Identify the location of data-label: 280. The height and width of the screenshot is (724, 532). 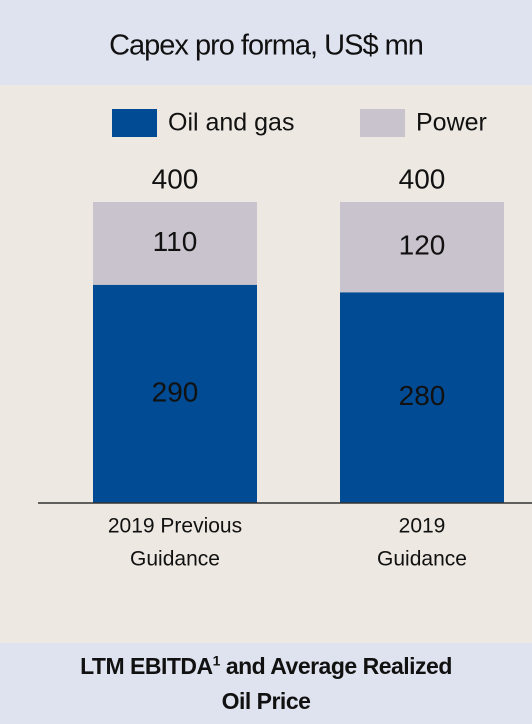
(422, 395).